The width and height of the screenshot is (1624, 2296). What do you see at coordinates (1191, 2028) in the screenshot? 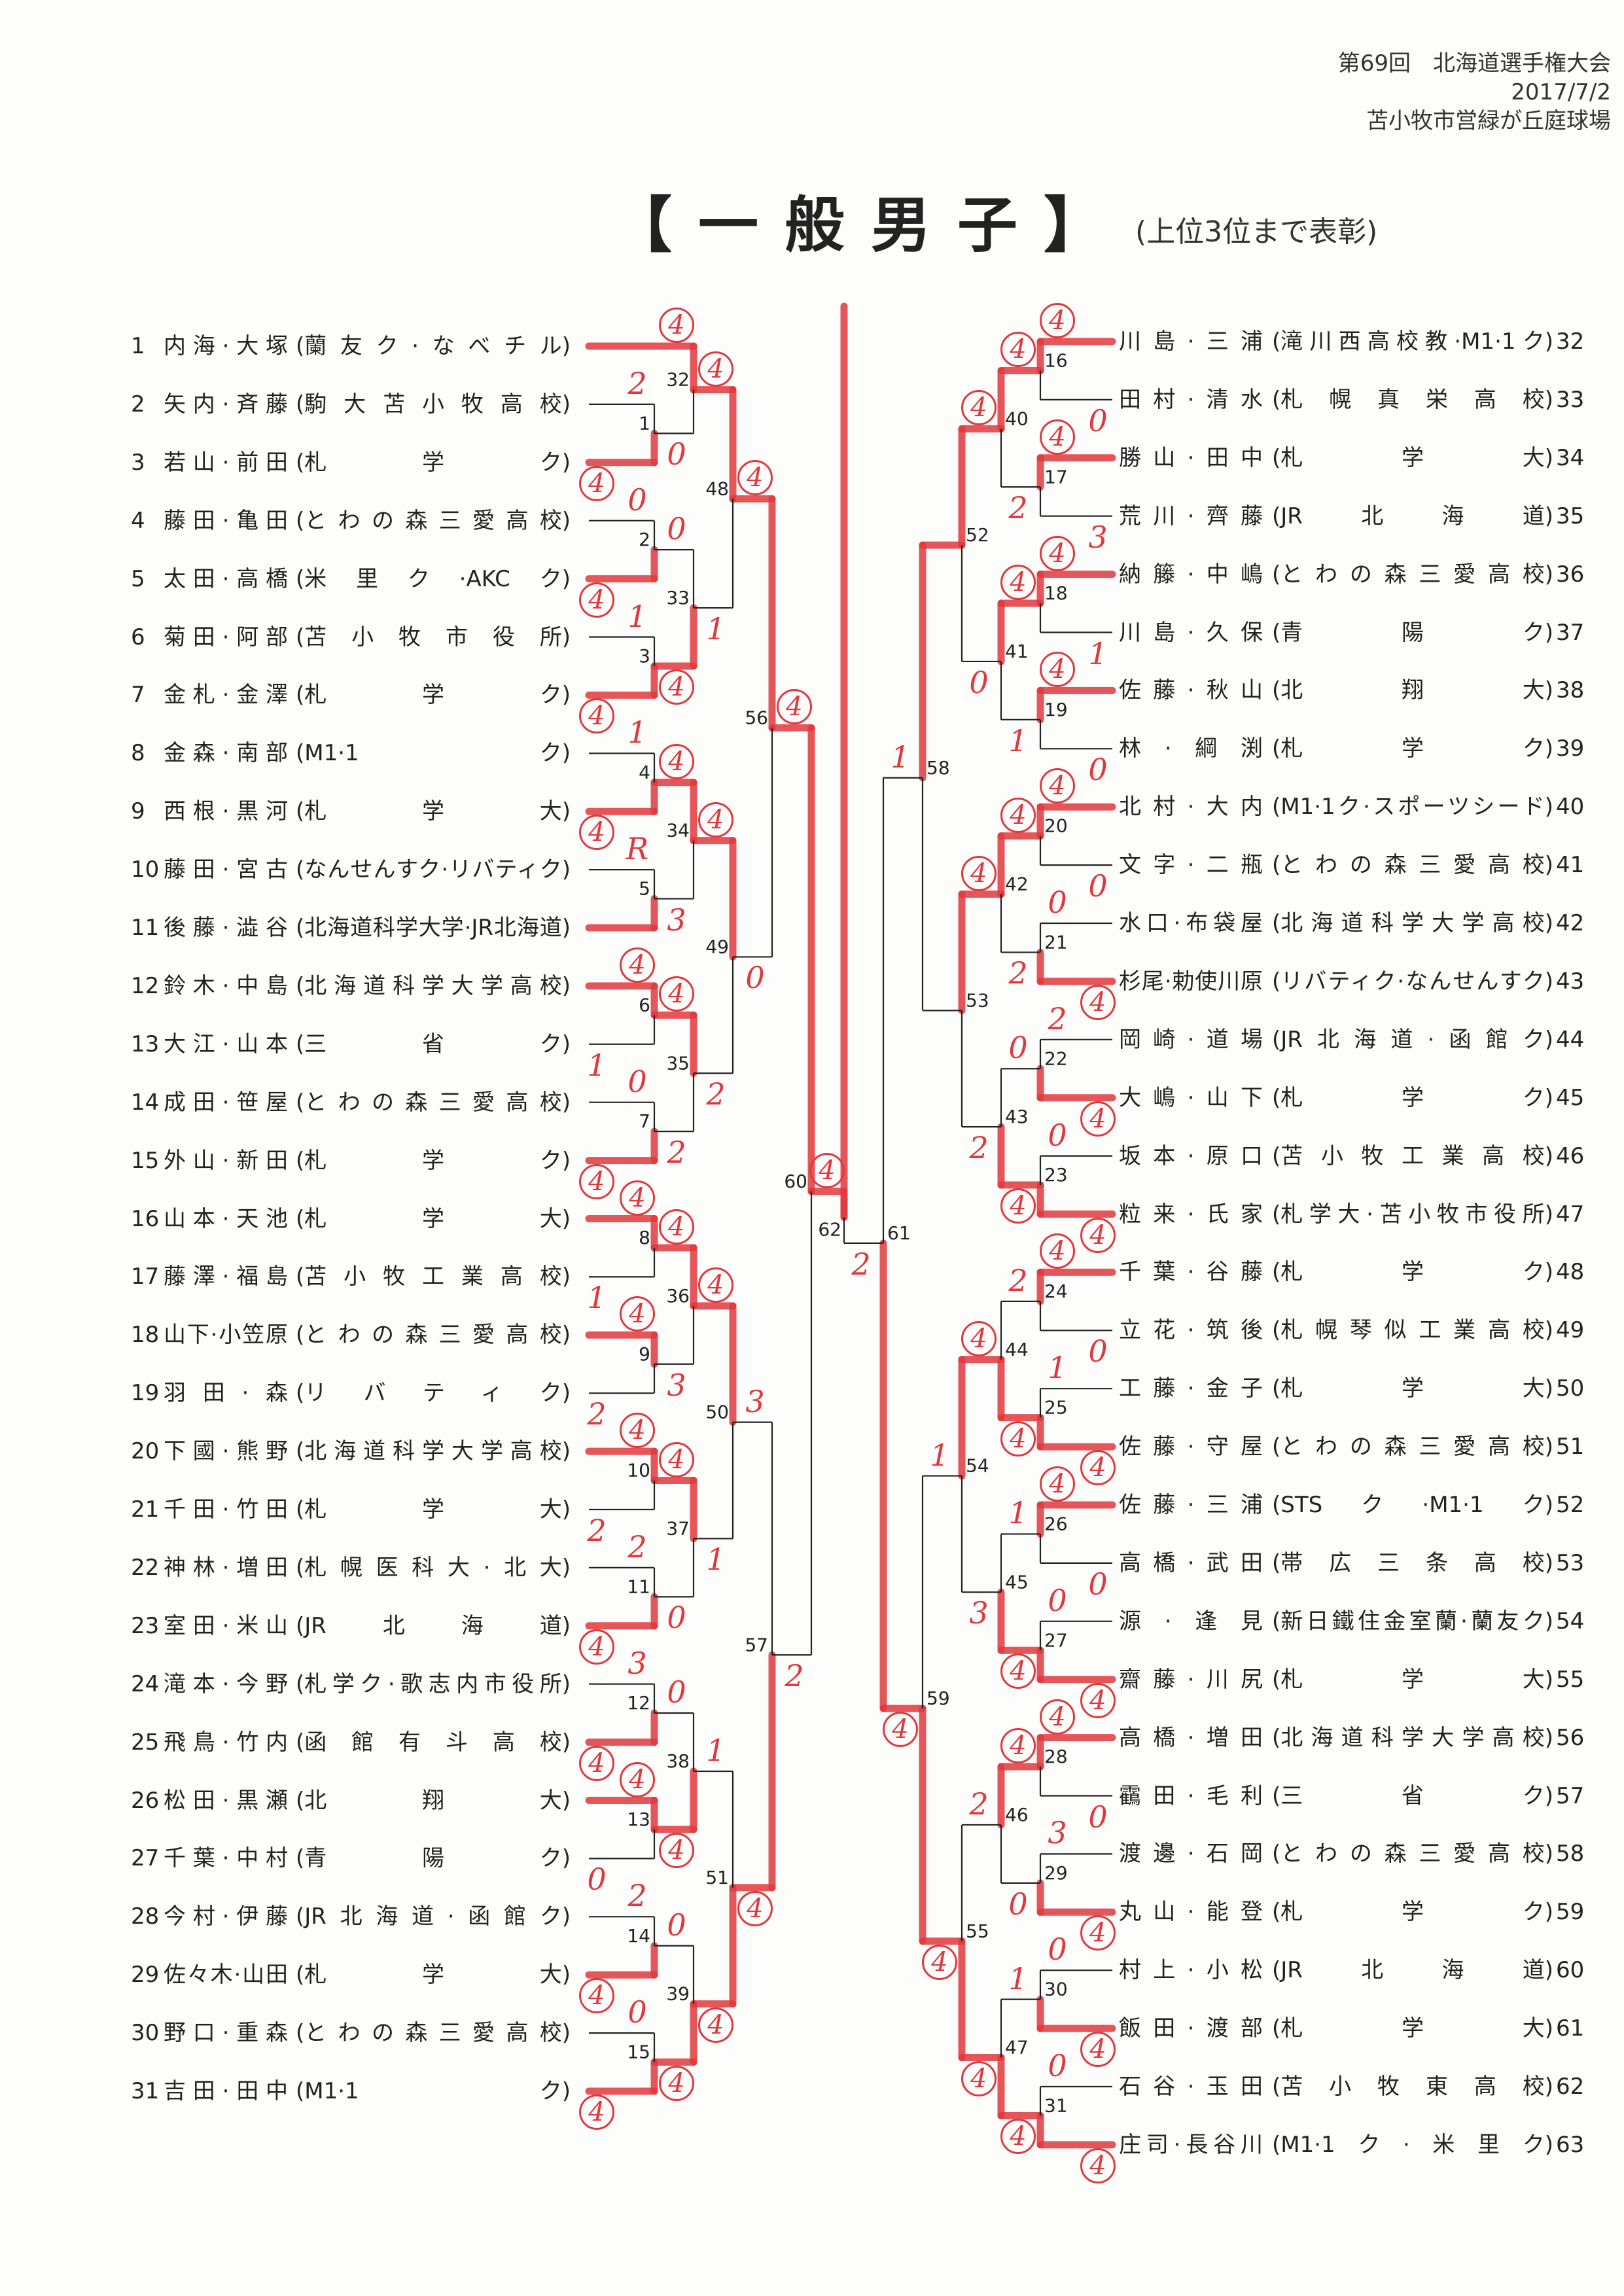
I see `player-names: 飯田·渡部` at bounding box center [1191, 2028].